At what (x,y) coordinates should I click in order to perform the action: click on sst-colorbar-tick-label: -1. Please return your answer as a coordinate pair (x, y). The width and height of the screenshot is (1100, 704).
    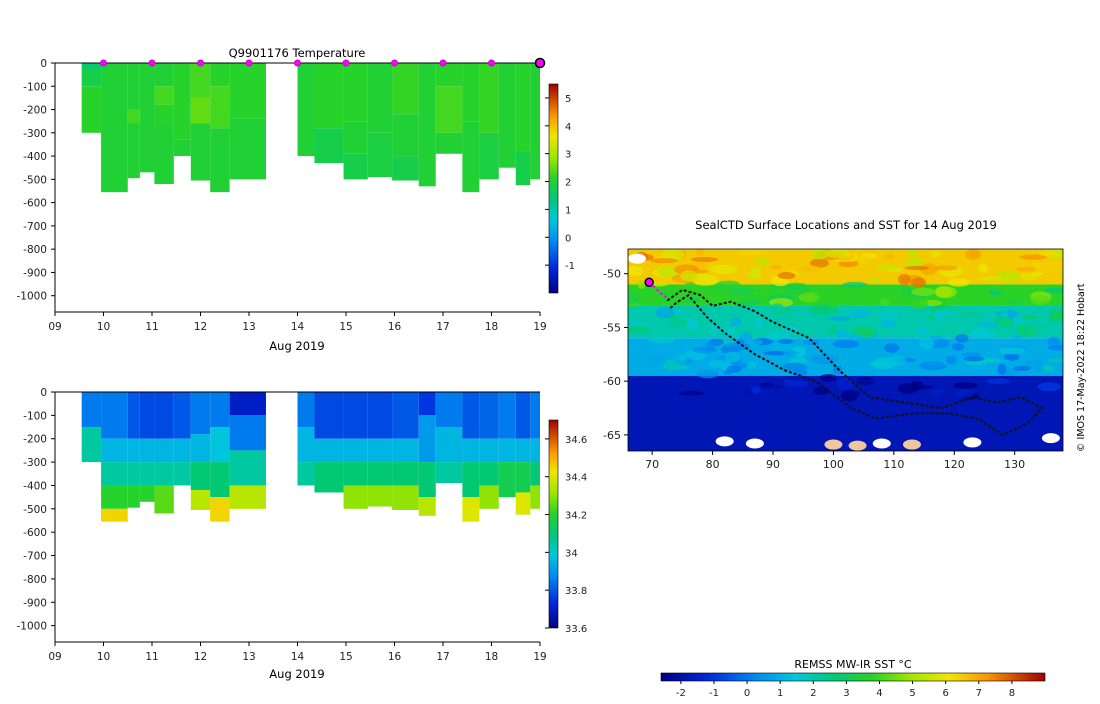
    Looking at the image, I should click on (714, 693).